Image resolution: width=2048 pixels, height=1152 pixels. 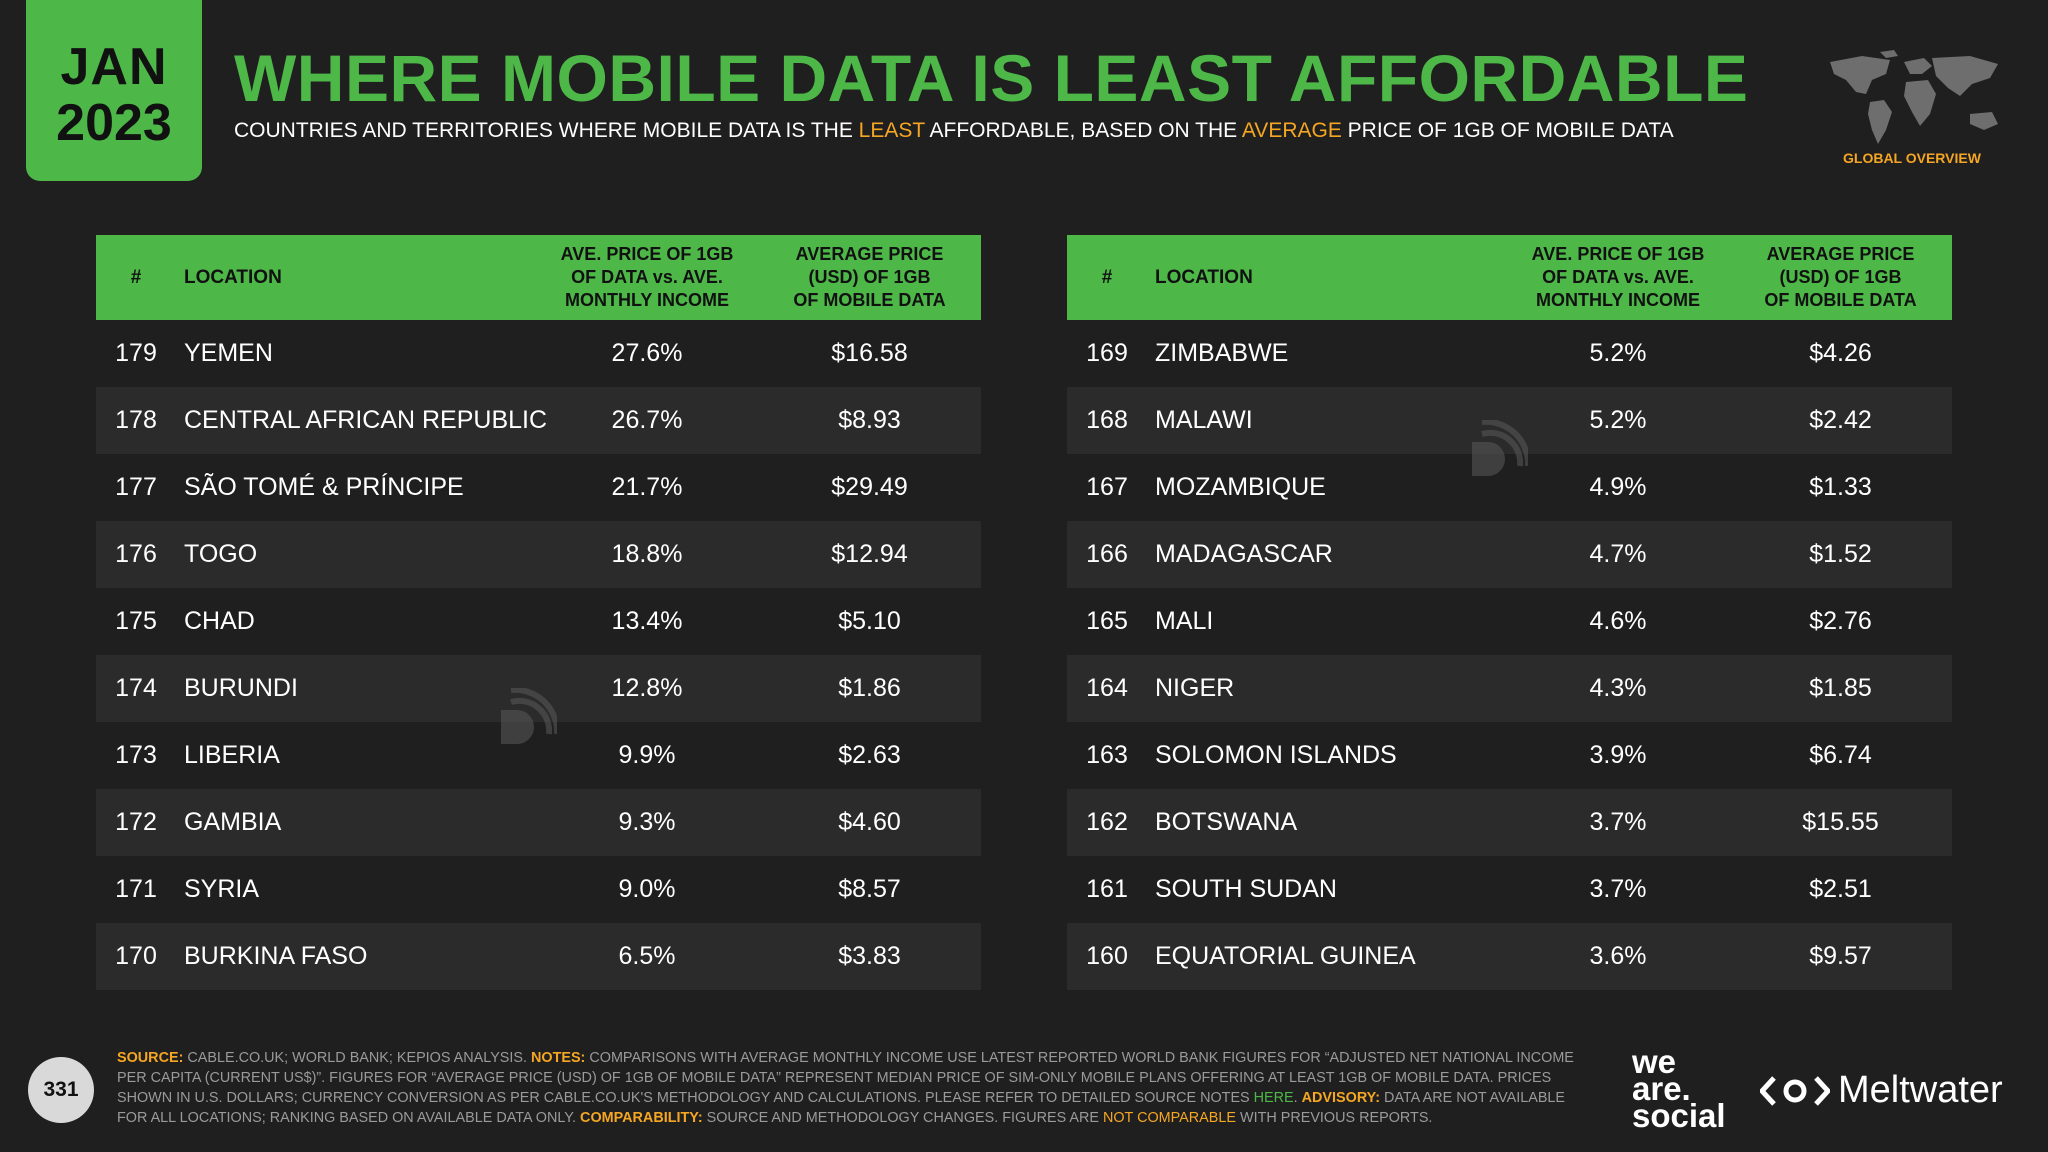 I want to click on row-ratio: 4.9%, so click(x=1618, y=487).